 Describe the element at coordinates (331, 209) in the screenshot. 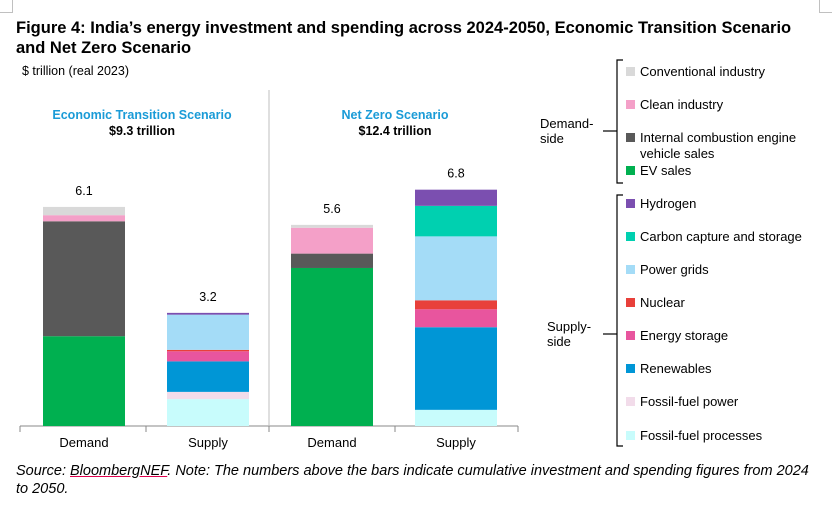

I see `bar-total-label: 5.6` at that location.